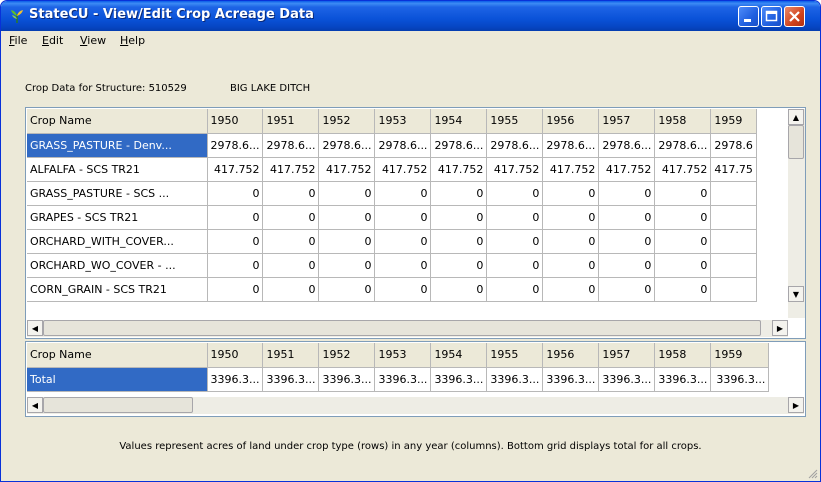 This screenshot has height=482, width=821. Describe the element at coordinates (291, 121) in the screenshot. I see `crop-grid-header-year: 1951` at that location.